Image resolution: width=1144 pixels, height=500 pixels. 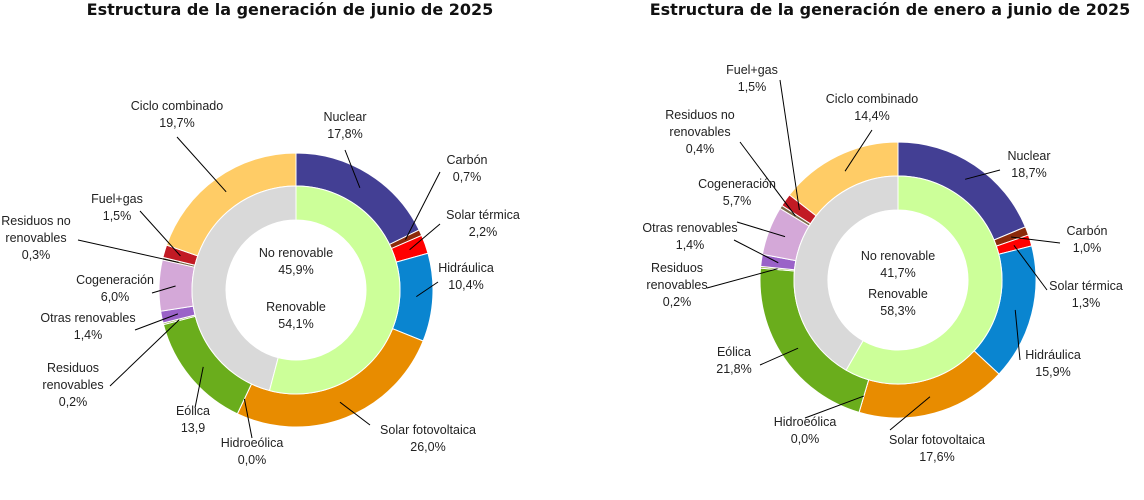 What do you see at coordinates (700, 132) in the screenshot?
I see `slice-label-residuos-no-renovables: Residuos no renovables 0,4%` at bounding box center [700, 132].